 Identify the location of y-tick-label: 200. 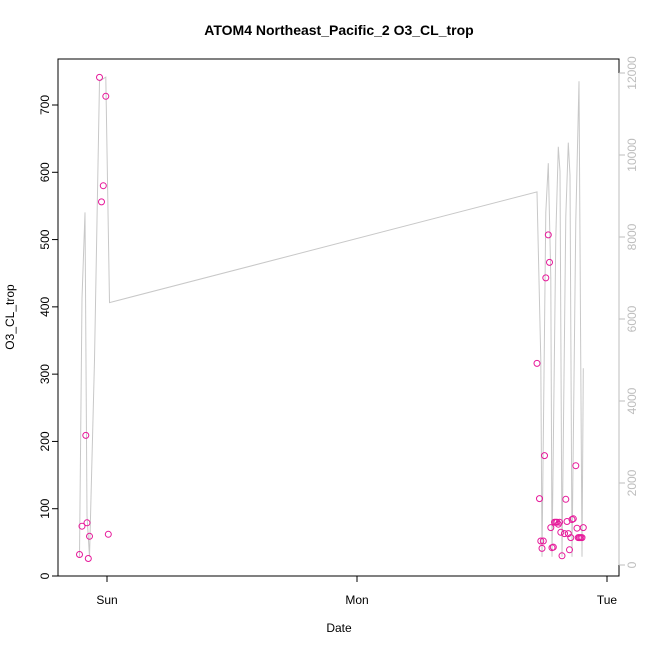
(45, 441).